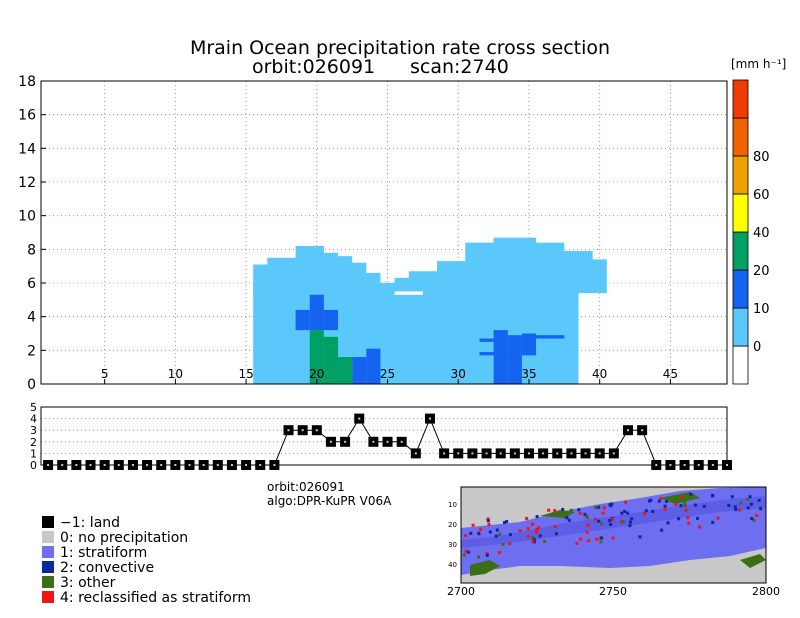  I want to click on strip-y-tick-label: 1, so click(33, 453).